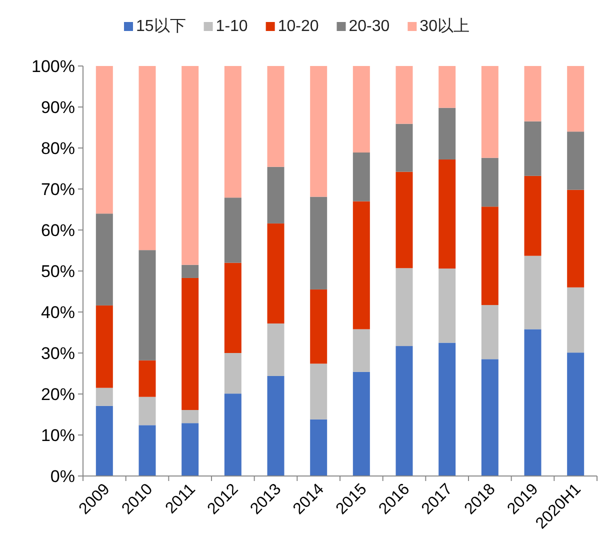 This screenshot has width=598, height=544. Describe the element at coordinates (57, 312) in the screenshot. I see `y-tick-label: 40%` at that location.